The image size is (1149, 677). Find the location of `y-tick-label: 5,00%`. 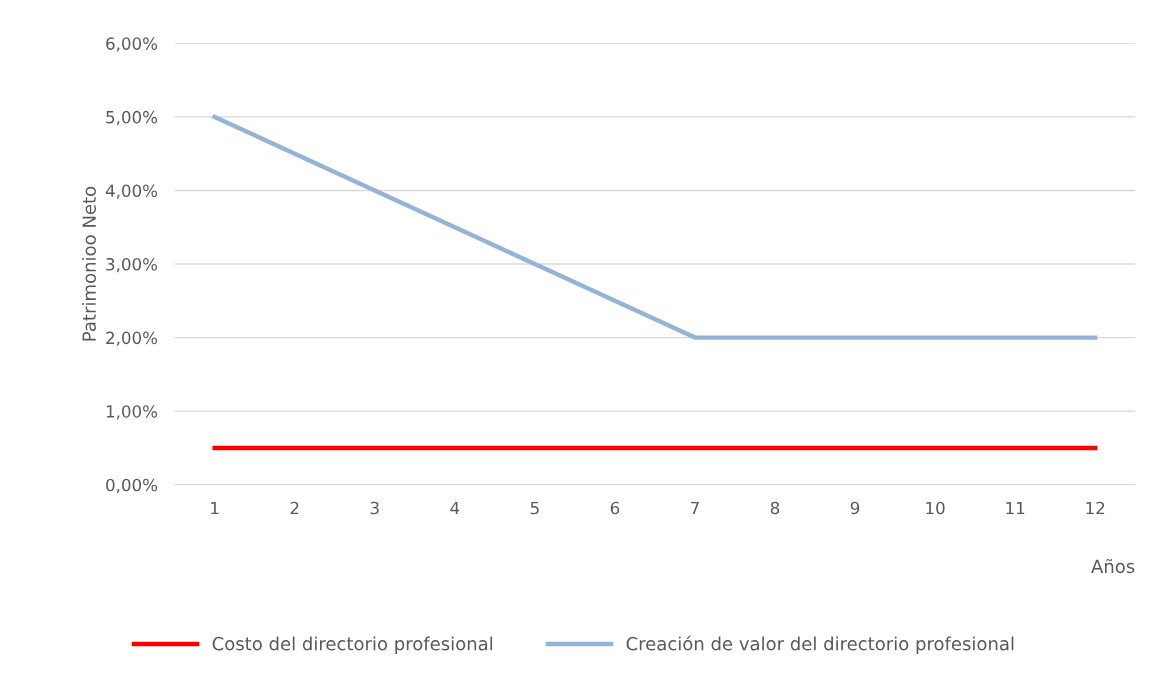

y-tick-label: 5,00% is located at coordinates (132, 118).